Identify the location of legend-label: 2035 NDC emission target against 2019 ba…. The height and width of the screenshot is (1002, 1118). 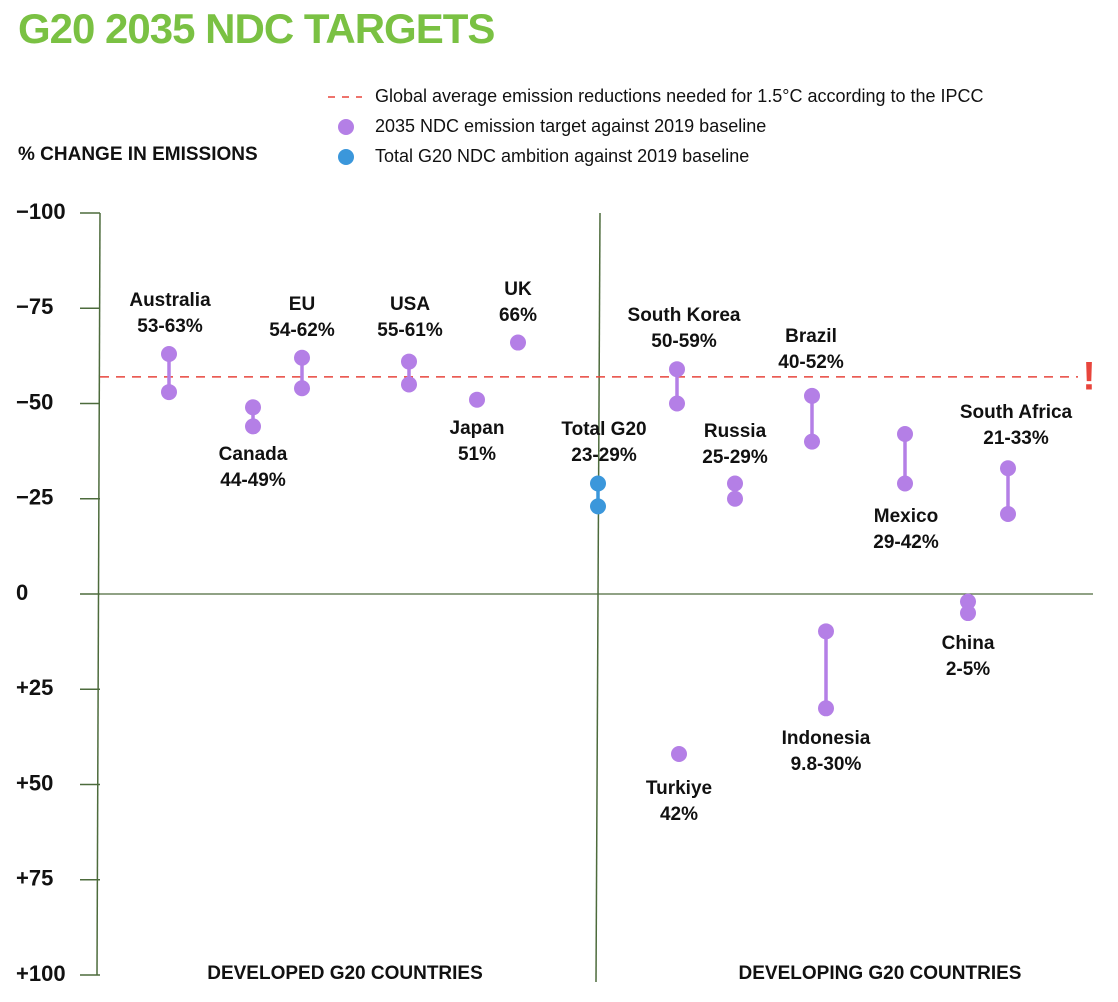
(570, 126).